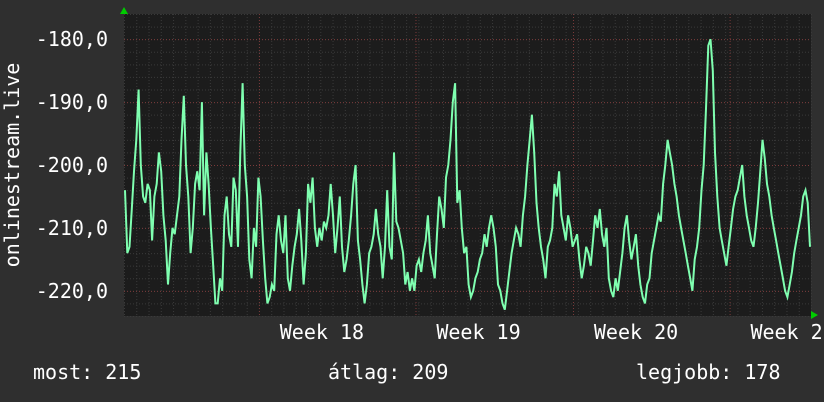  I want to click on x-axis-arrow-icon, so click(814, 315).